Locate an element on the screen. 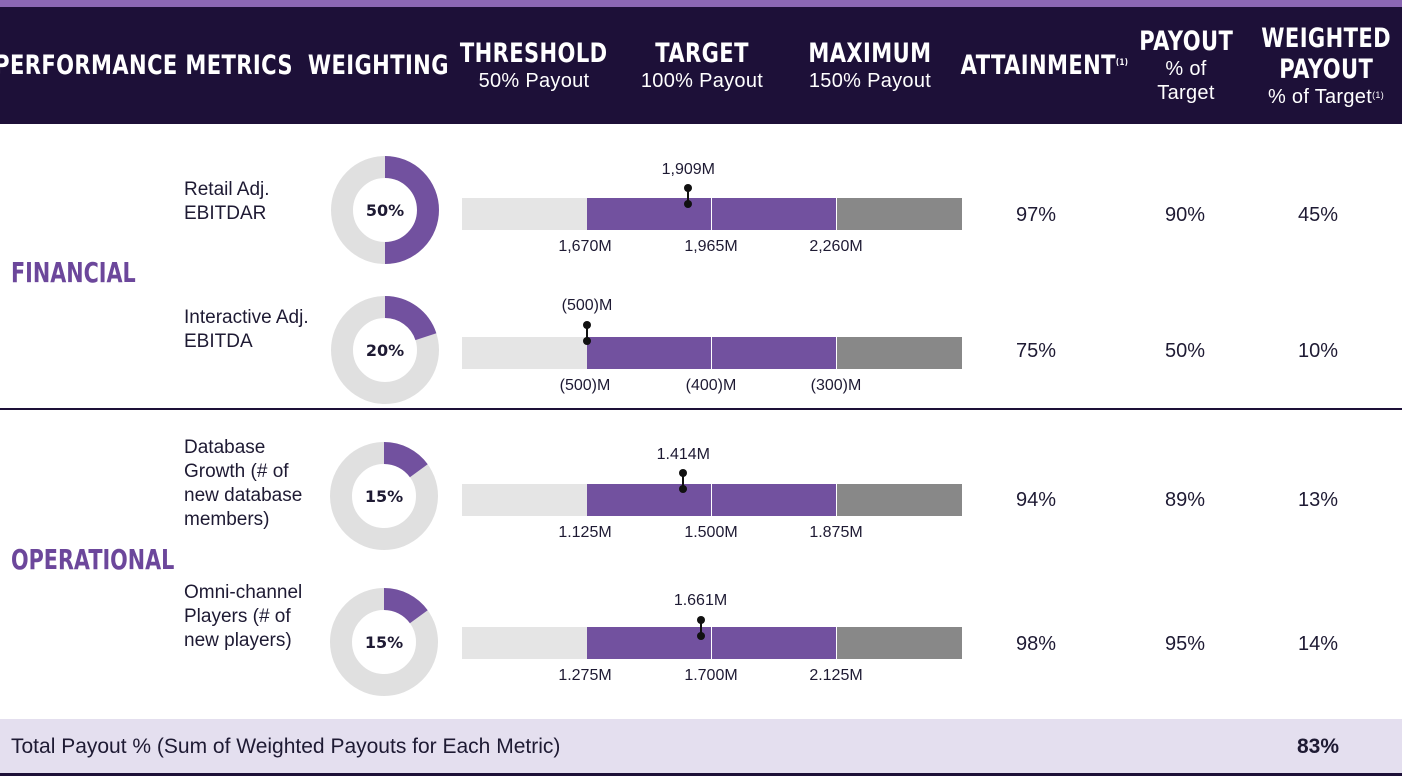  actual-value-label: (500)M is located at coordinates (587, 305).